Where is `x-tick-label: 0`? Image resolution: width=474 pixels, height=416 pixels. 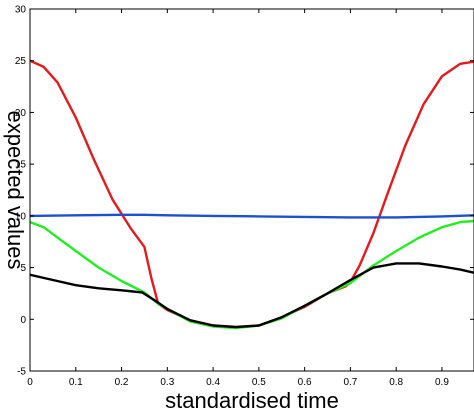 x-tick-label: 0 is located at coordinates (30, 382).